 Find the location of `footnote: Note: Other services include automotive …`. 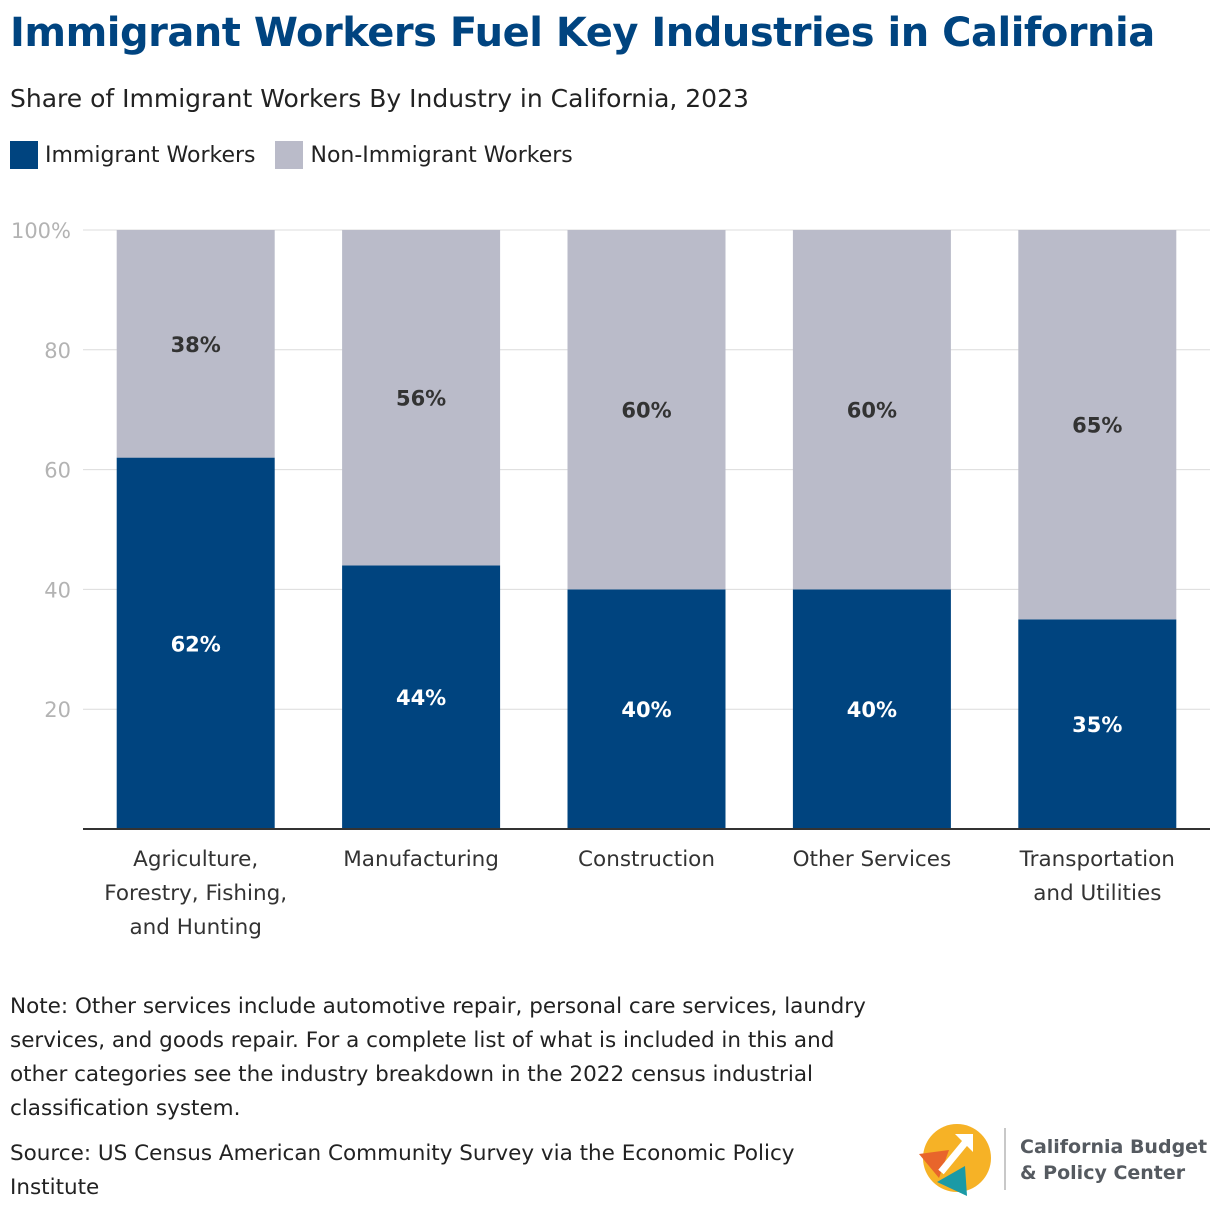

footnote: Note: Other services include automotive … is located at coordinates (438, 1057).